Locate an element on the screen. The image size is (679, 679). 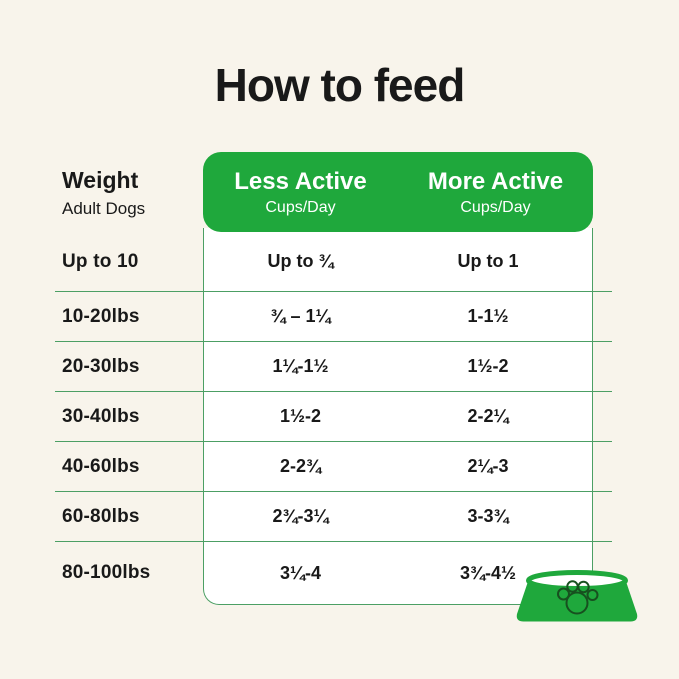
dog-bowl-icon is located at coordinates (577, 596).